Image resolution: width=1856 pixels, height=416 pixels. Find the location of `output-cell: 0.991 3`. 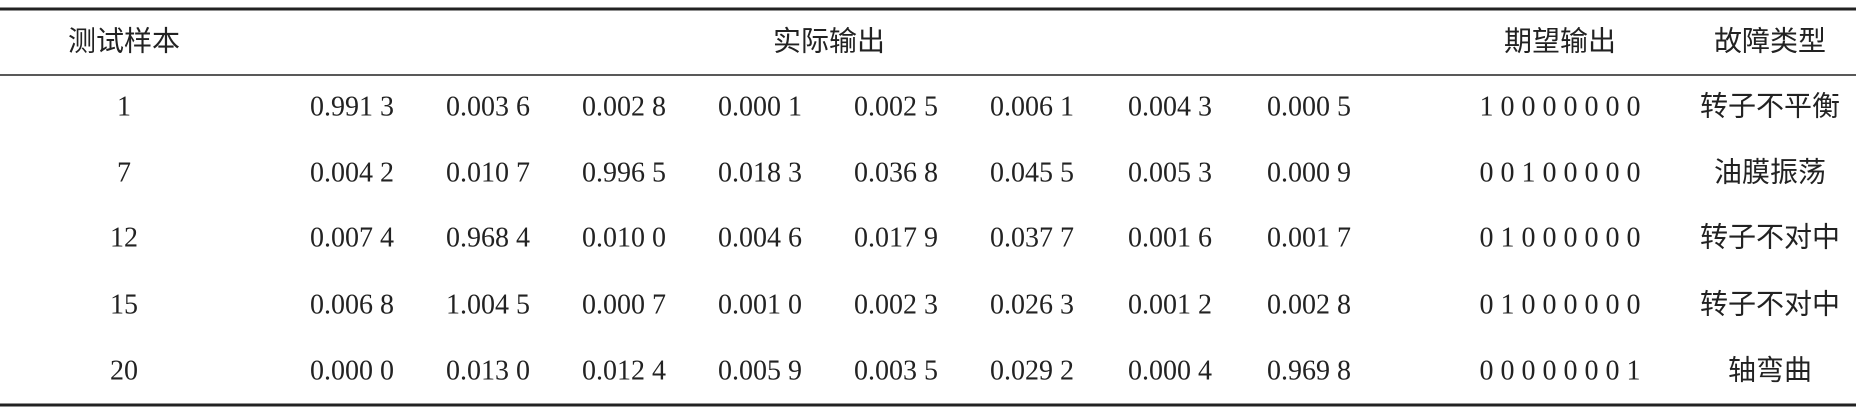

output-cell: 0.991 3 is located at coordinates (352, 106).